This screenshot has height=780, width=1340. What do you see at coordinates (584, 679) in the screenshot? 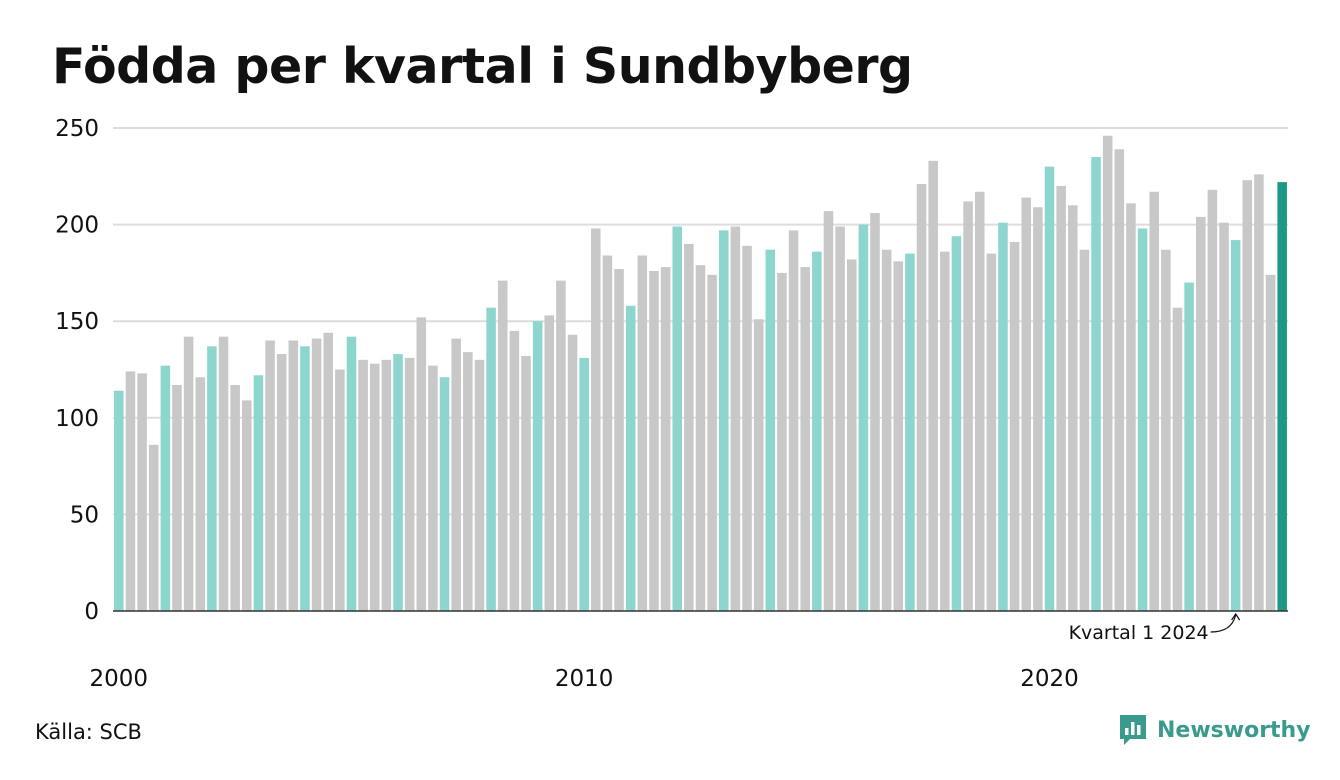
I see `x-tick-label: 2010` at bounding box center [584, 679].